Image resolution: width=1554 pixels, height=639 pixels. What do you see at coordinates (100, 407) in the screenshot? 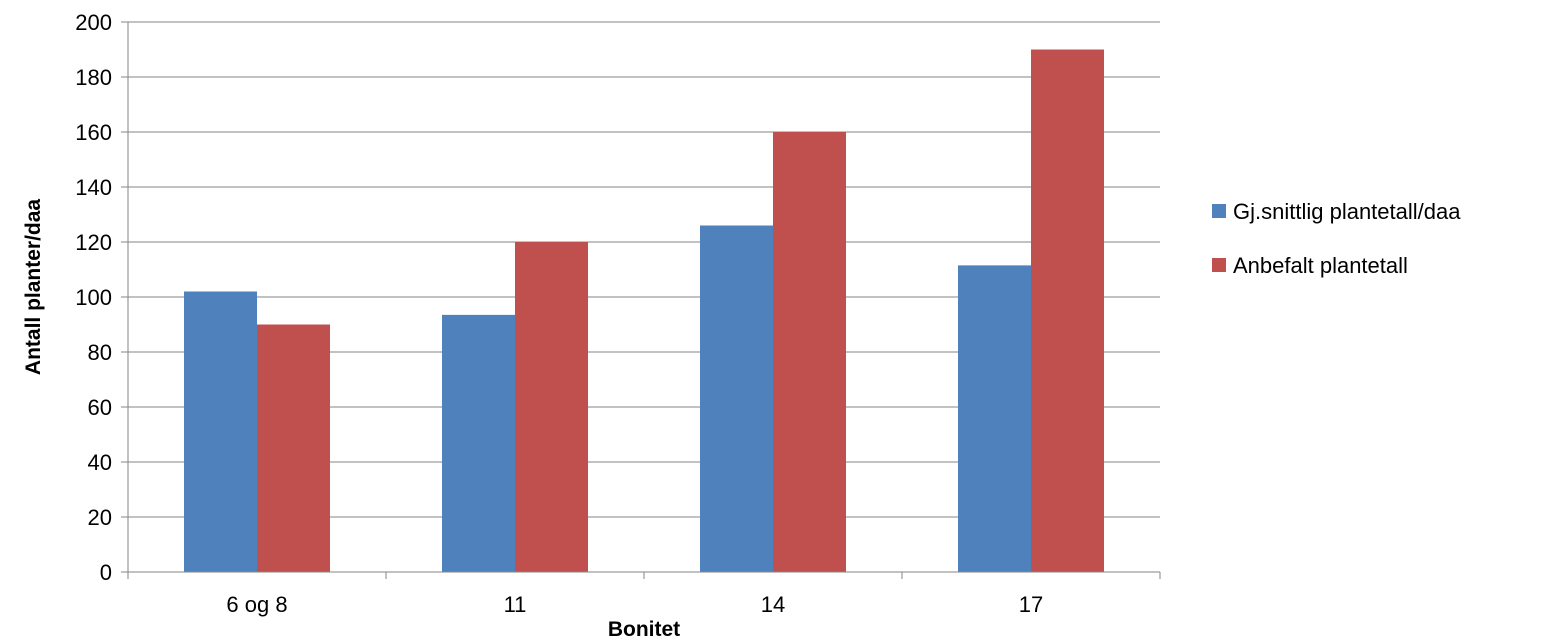
I see `y-tick-label: 60` at bounding box center [100, 407].